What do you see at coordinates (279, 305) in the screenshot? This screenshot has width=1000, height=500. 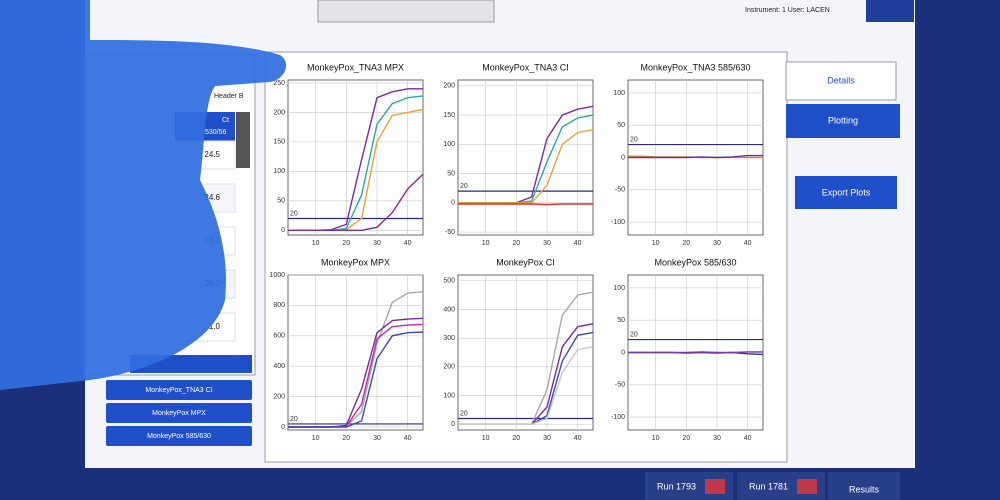 I see `y-tick-label: 800` at bounding box center [279, 305].